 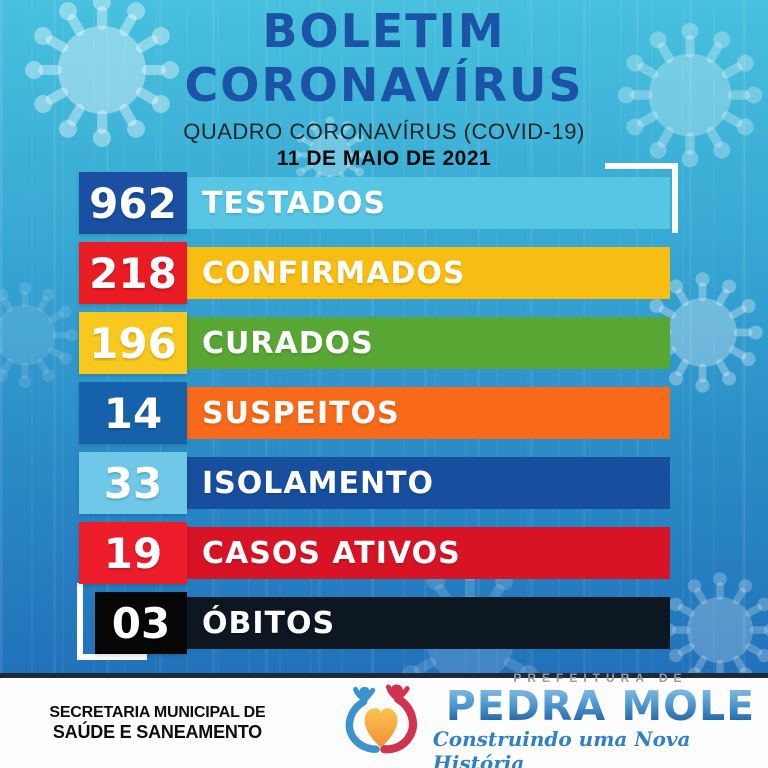 What do you see at coordinates (428, 343) in the screenshot?
I see `stat-bar: CURADOS` at bounding box center [428, 343].